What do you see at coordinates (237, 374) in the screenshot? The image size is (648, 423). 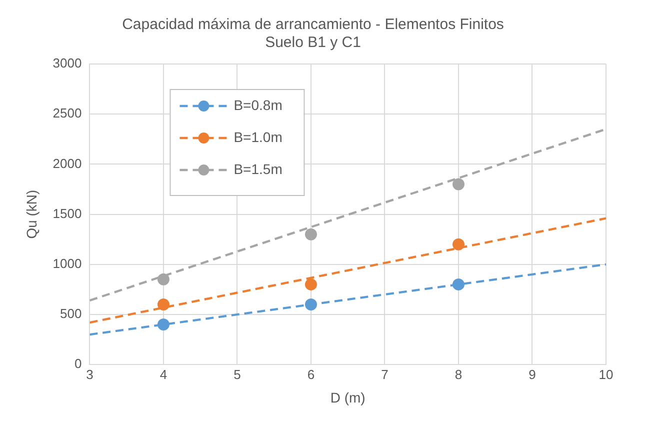 I see `x-tick-label: 5` at bounding box center [237, 374].